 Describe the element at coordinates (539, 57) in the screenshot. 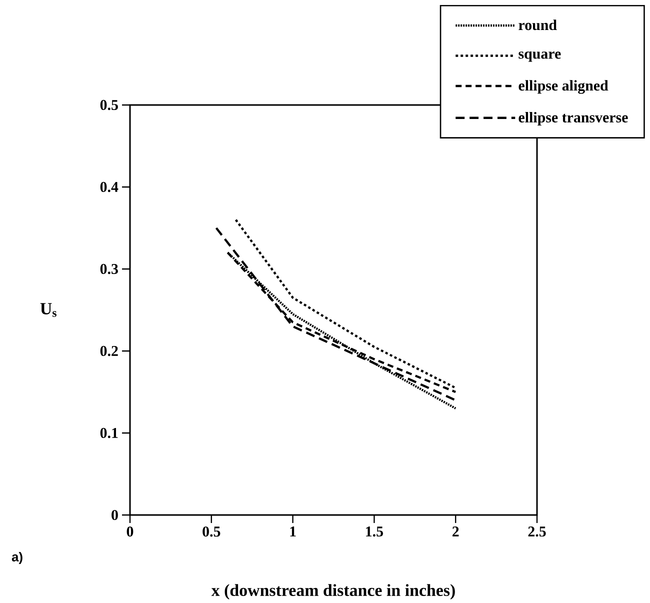

I see `legend-label: square` at that location.